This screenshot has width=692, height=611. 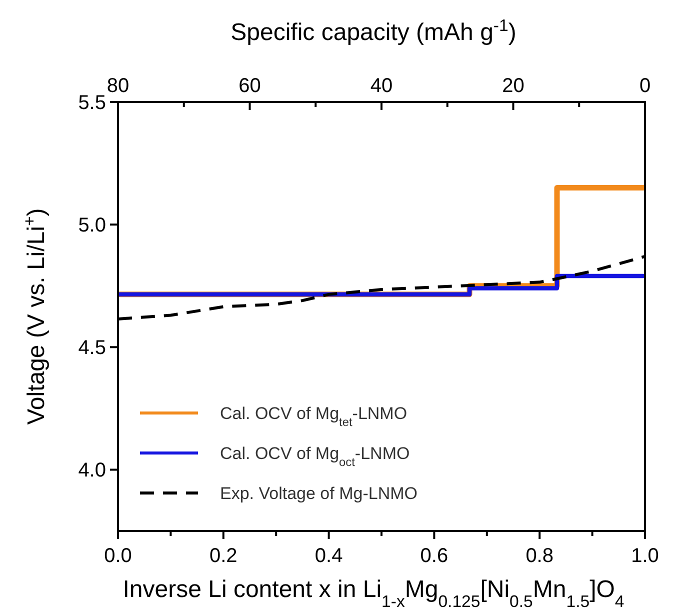 I want to click on y-tick-label: 4.5, so click(x=92, y=348).